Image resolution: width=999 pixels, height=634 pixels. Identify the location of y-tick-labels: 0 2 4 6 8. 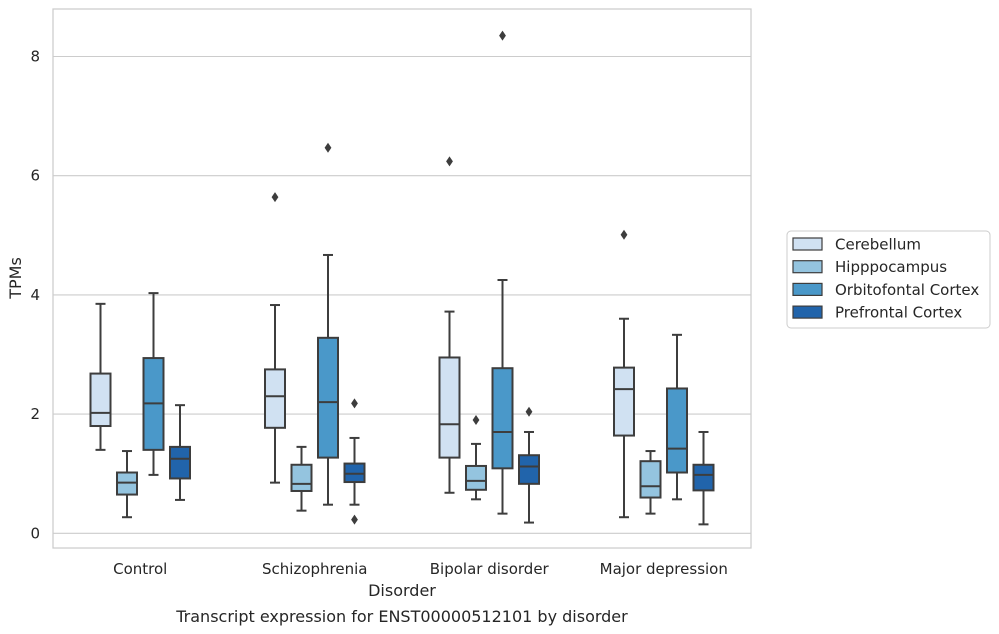
(35, 295).